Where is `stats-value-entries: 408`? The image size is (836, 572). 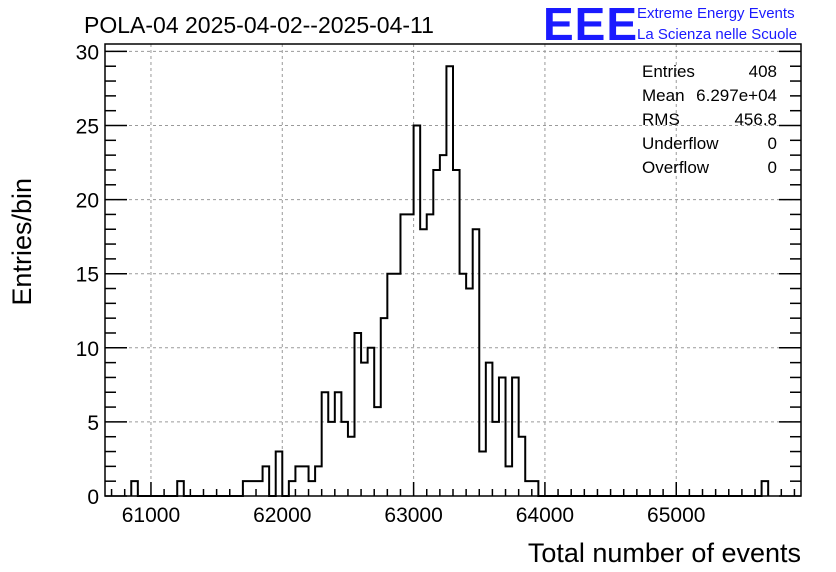 stats-value-entries: 408 is located at coordinates (763, 71).